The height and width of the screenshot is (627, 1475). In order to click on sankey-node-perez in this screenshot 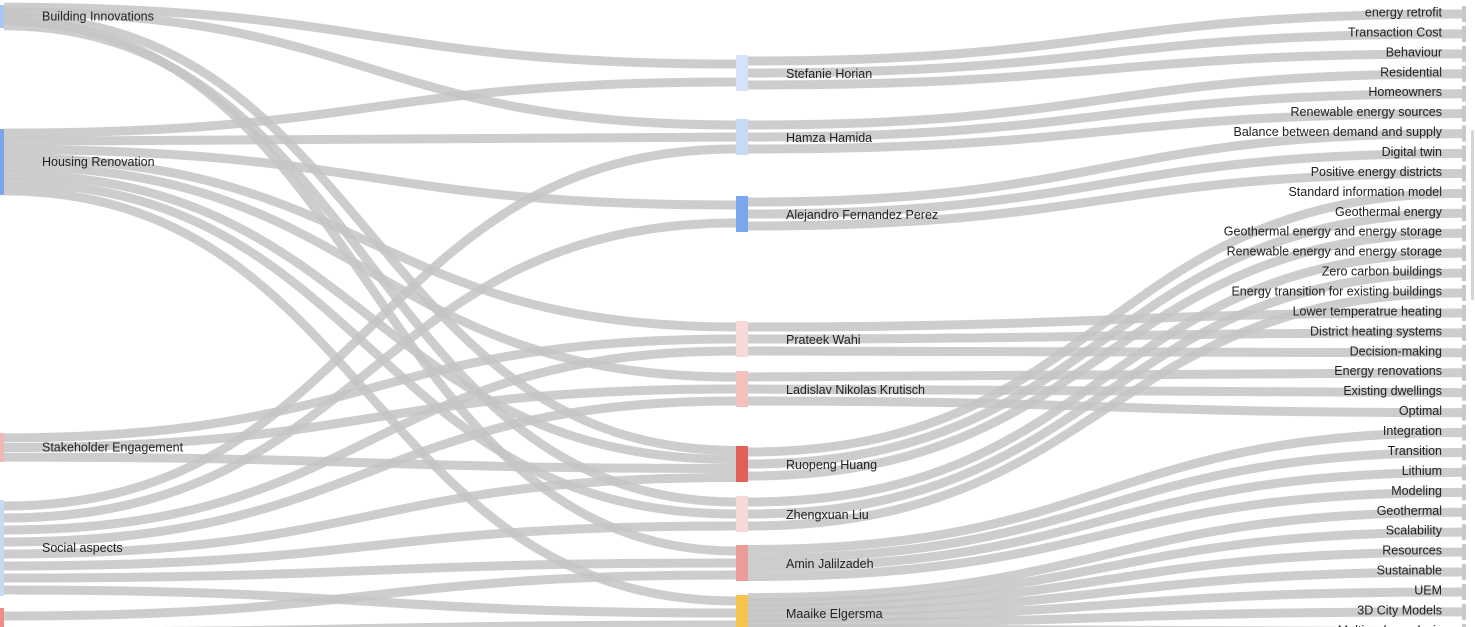, I will do `click(742, 214)`.